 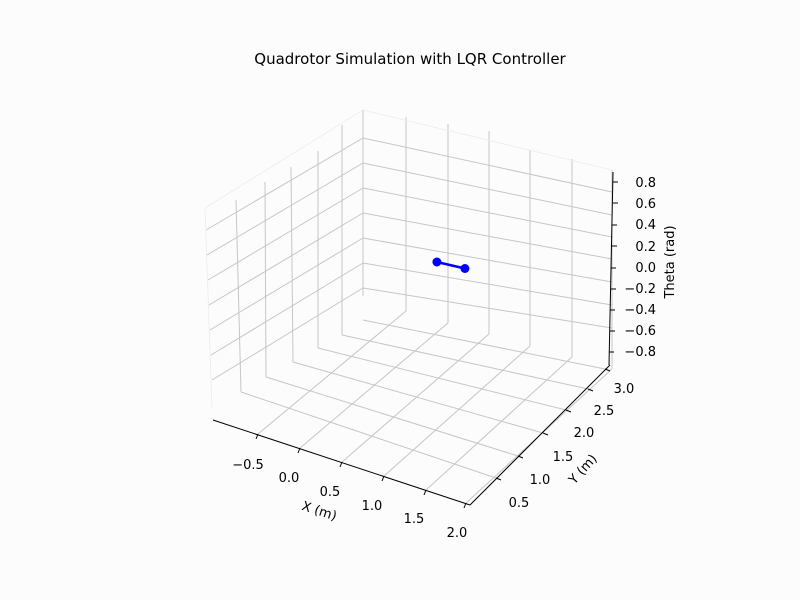 What do you see at coordinates (519, 503) in the screenshot?
I see `y-tick-label: 0.5` at bounding box center [519, 503].